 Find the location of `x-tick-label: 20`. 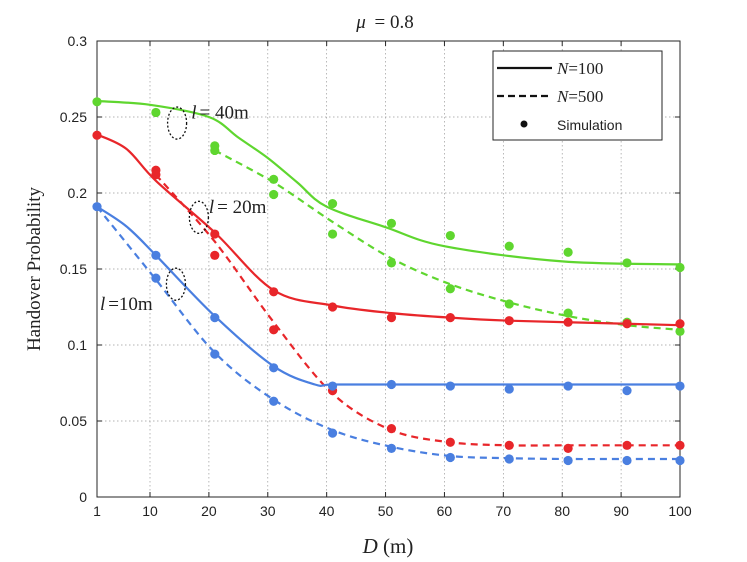

x-tick-label: 20 is located at coordinates (209, 511).